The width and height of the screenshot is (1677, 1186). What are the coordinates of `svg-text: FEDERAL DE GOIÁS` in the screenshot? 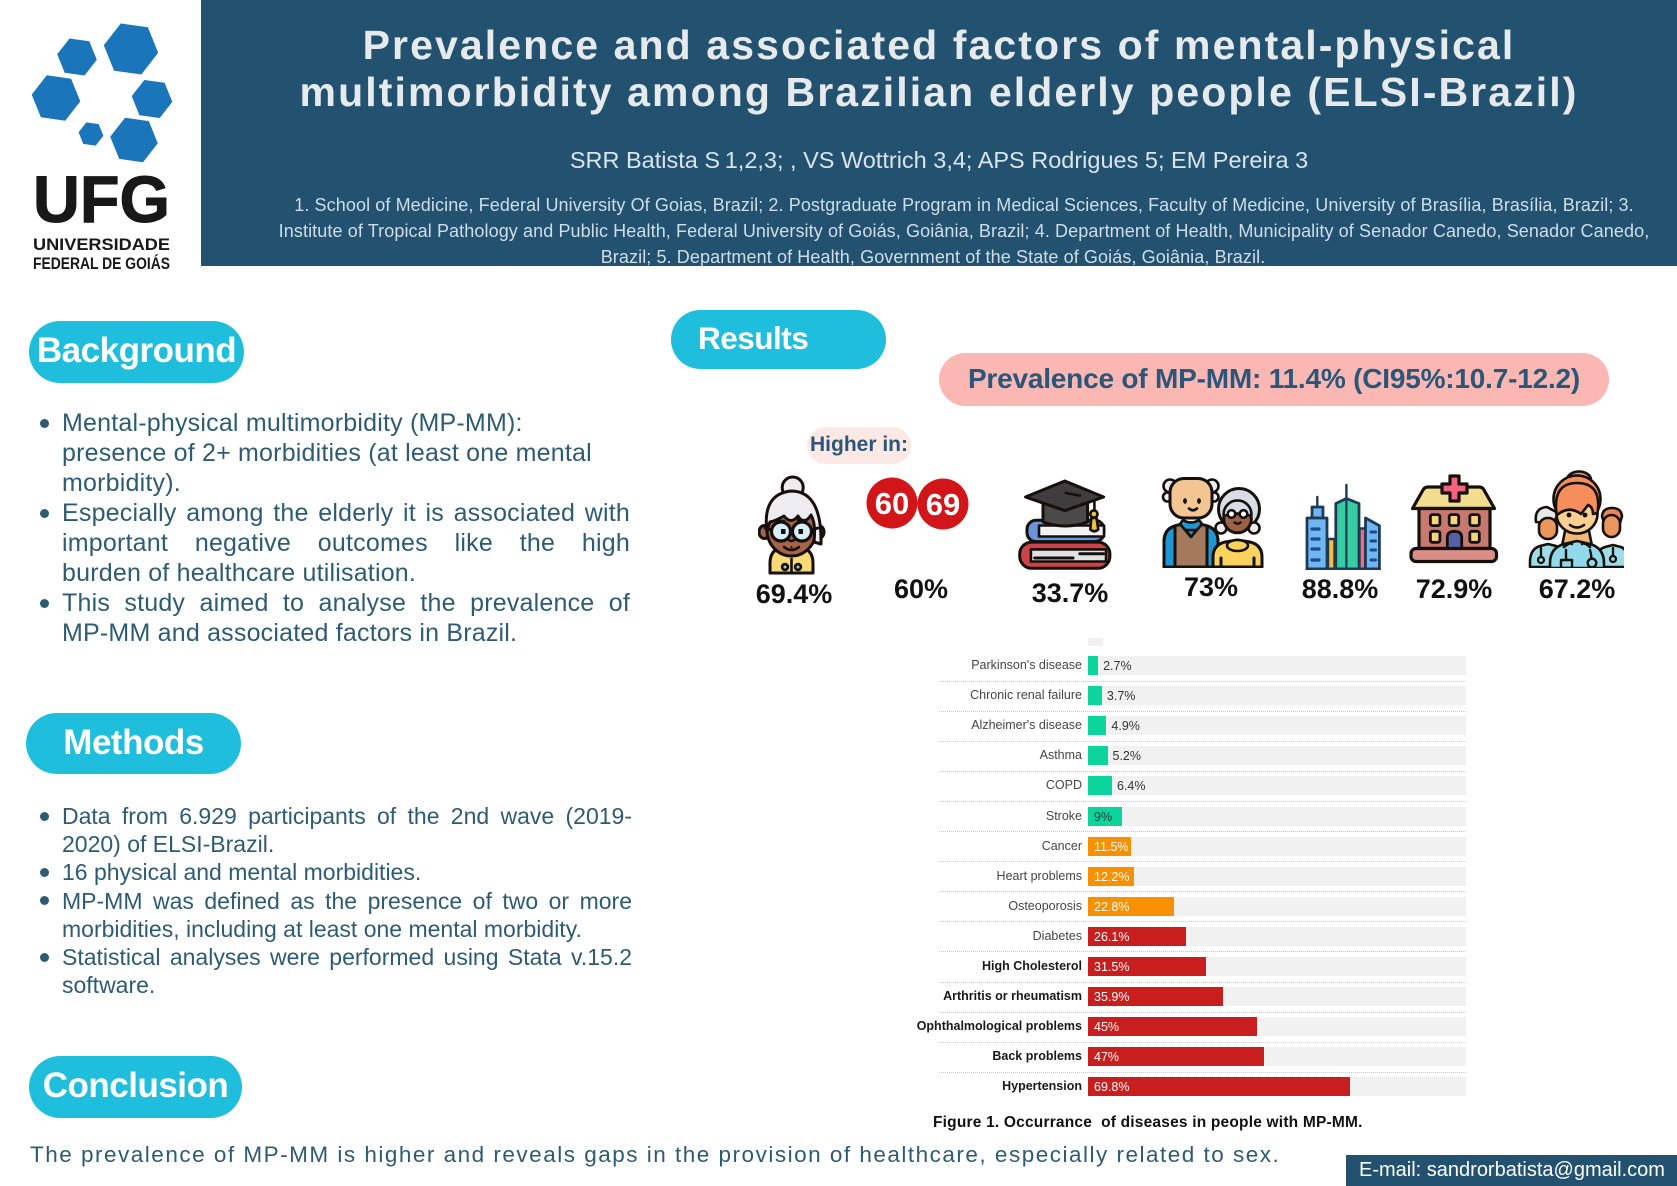 It's located at (101, 263).